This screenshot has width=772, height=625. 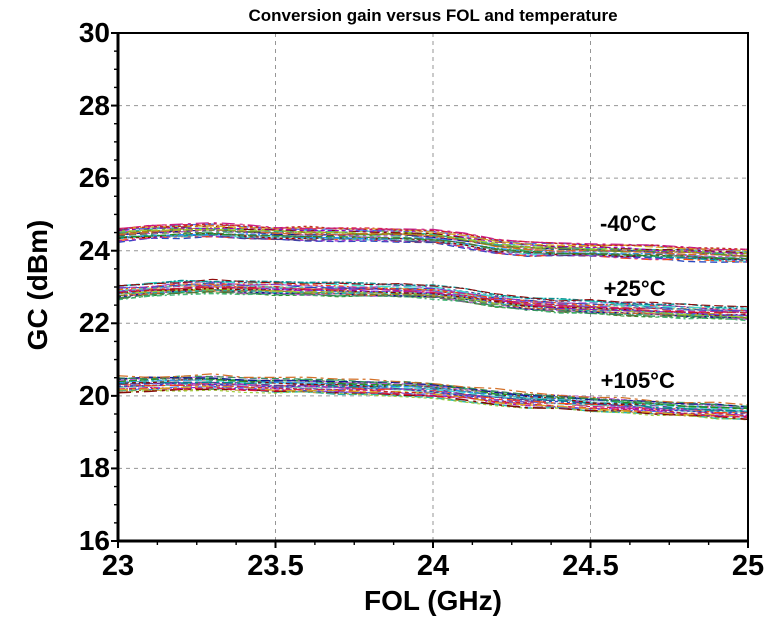 What do you see at coordinates (94, 323) in the screenshot?
I see `y-tick-label: 22` at bounding box center [94, 323].